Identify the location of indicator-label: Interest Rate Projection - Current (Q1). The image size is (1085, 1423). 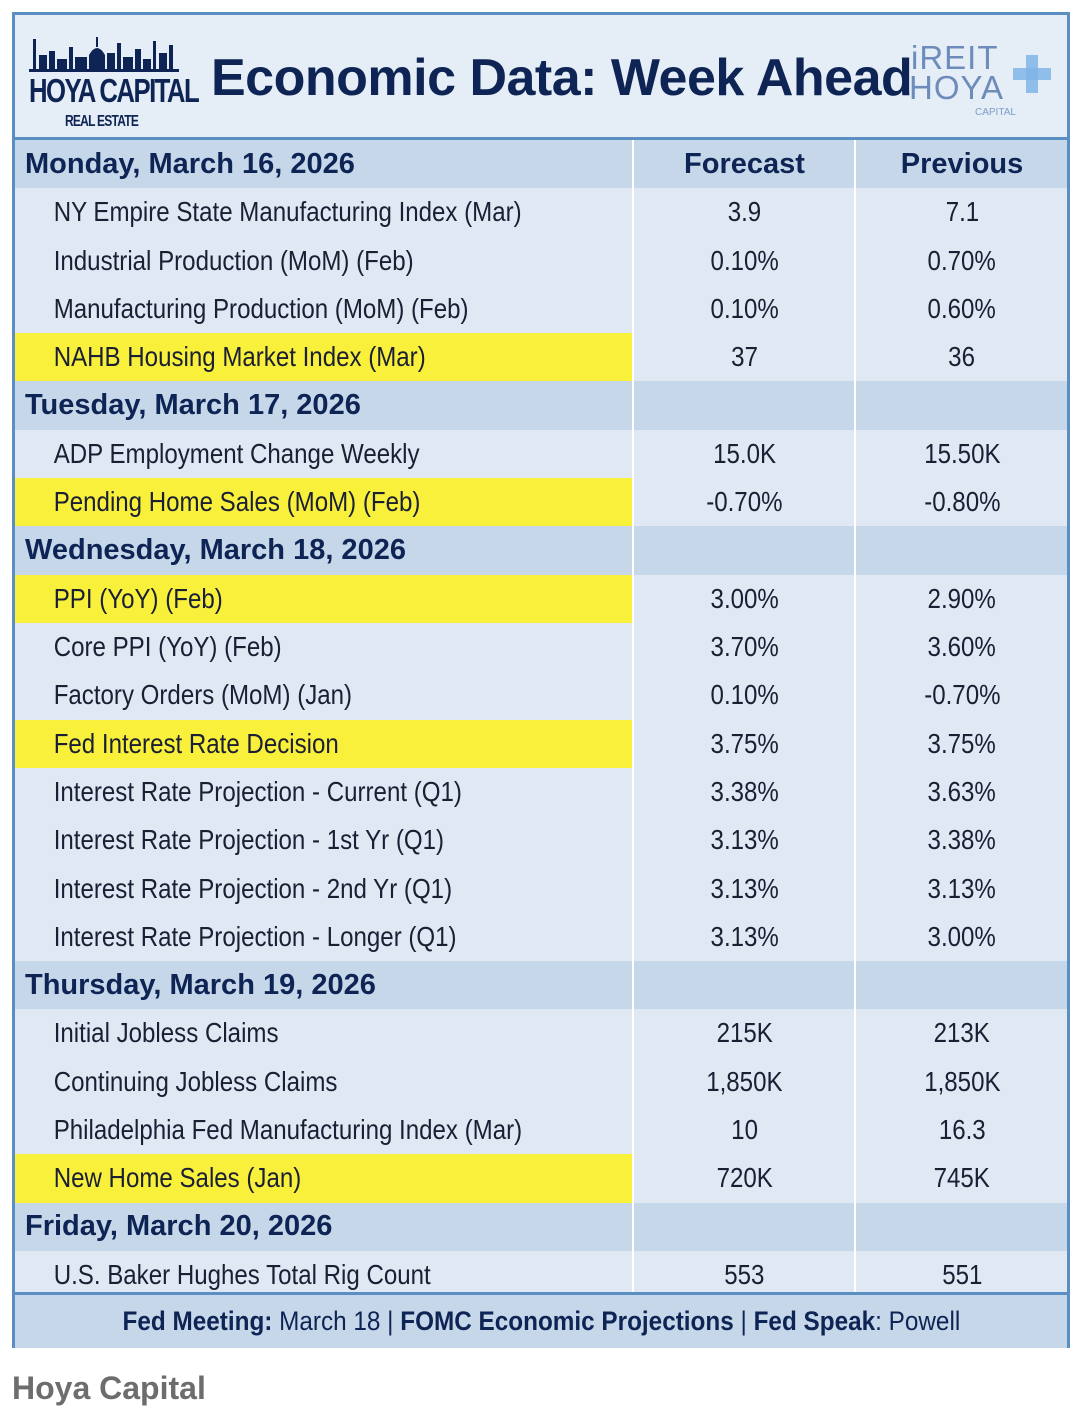
(323, 792).